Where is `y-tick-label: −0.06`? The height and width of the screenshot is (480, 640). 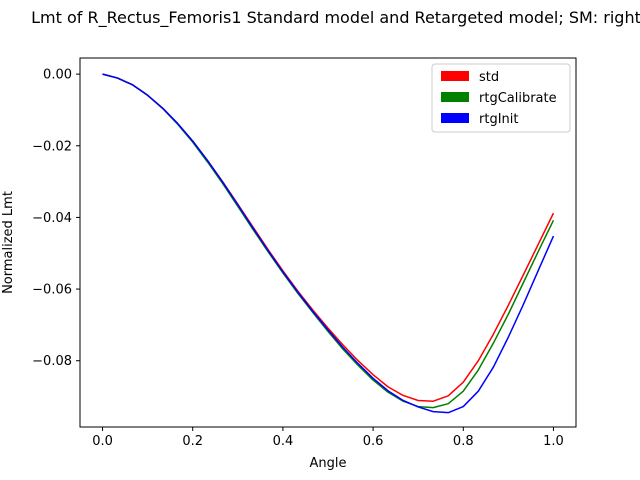
y-tick-label: −0.06 is located at coordinates (52, 290).